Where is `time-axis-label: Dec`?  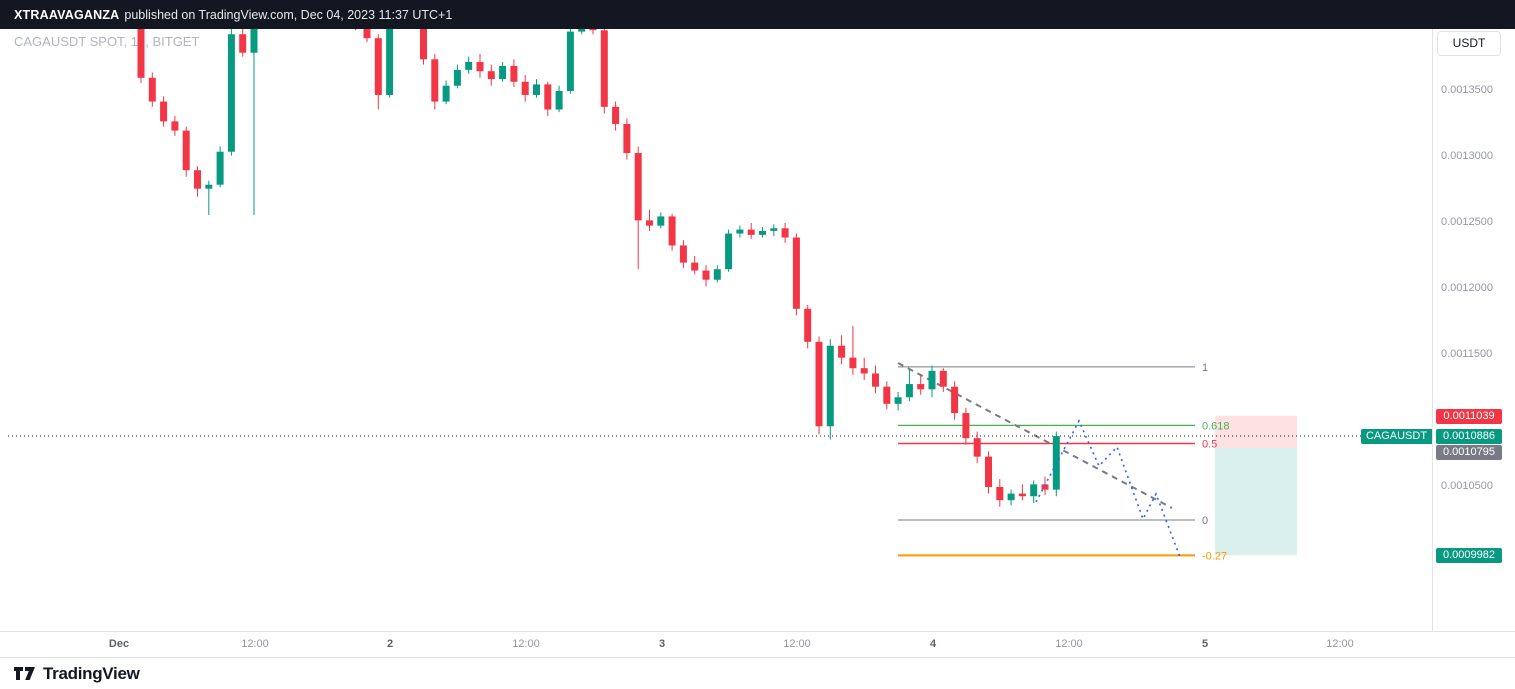 time-axis-label: Dec is located at coordinates (119, 644).